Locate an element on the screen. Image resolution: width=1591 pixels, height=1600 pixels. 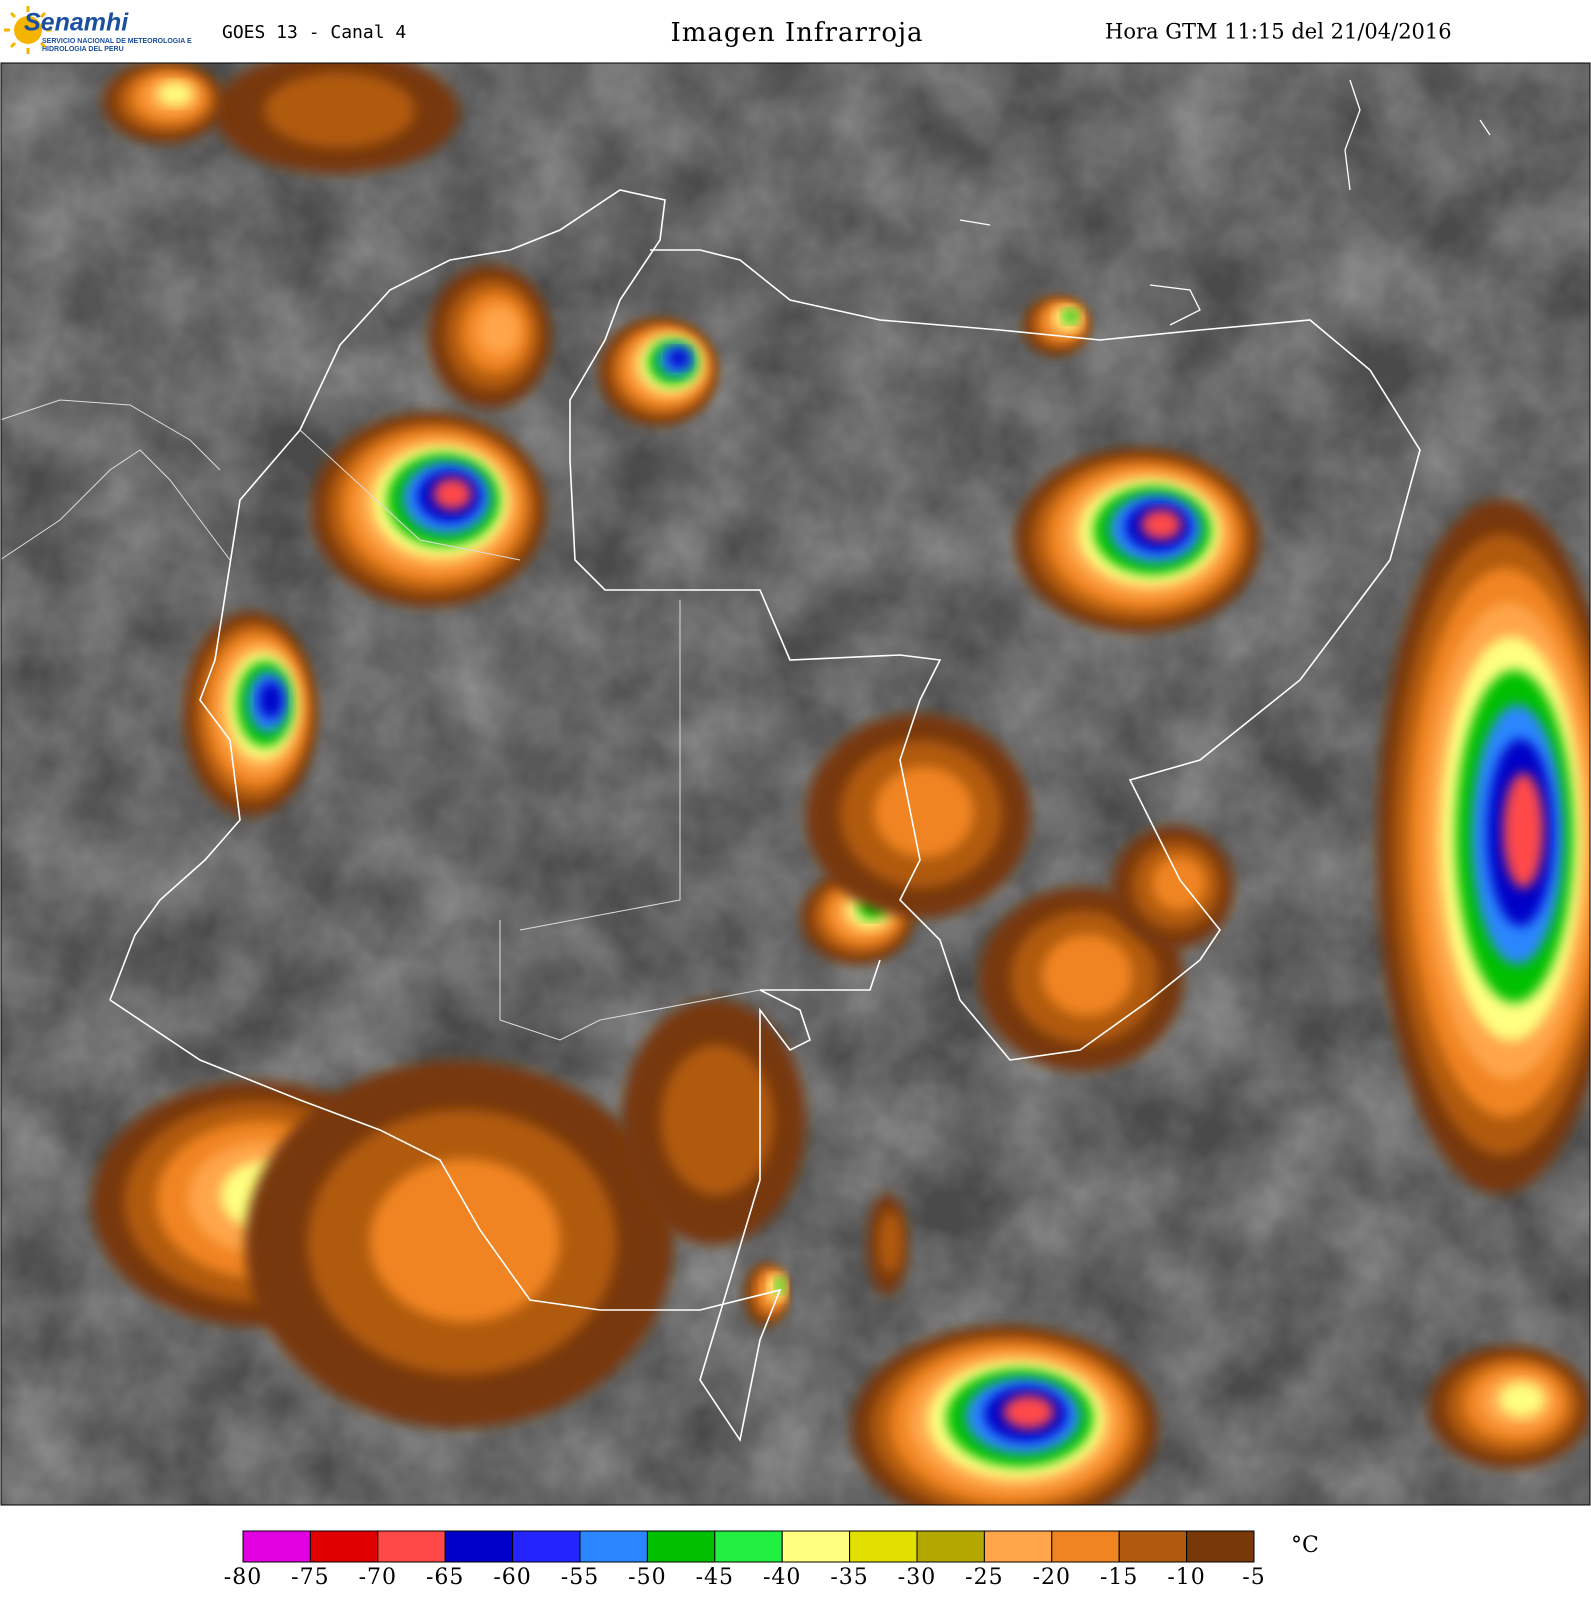
legend-tick-label: -80 is located at coordinates (243, 1577).